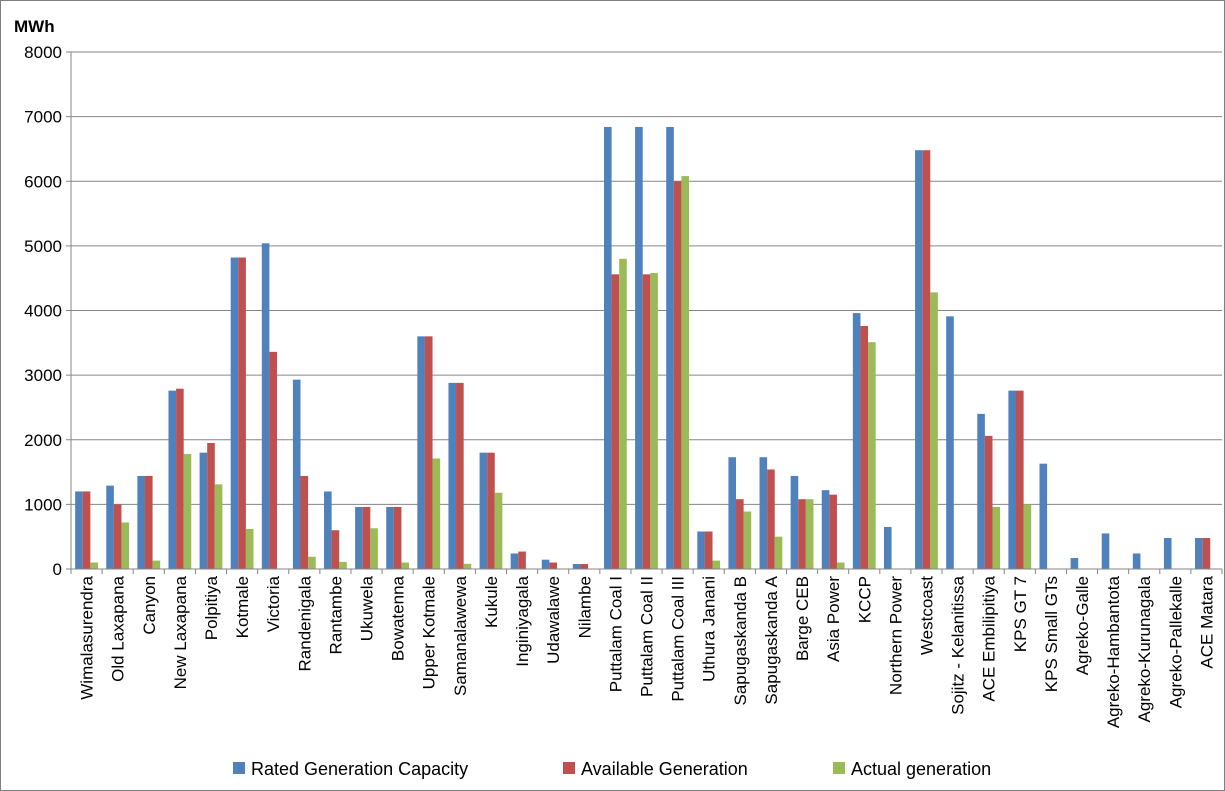 Image resolution: width=1225 pixels, height=791 pixels. I want to click on y-tick-label: 2000, so click(43, 440).